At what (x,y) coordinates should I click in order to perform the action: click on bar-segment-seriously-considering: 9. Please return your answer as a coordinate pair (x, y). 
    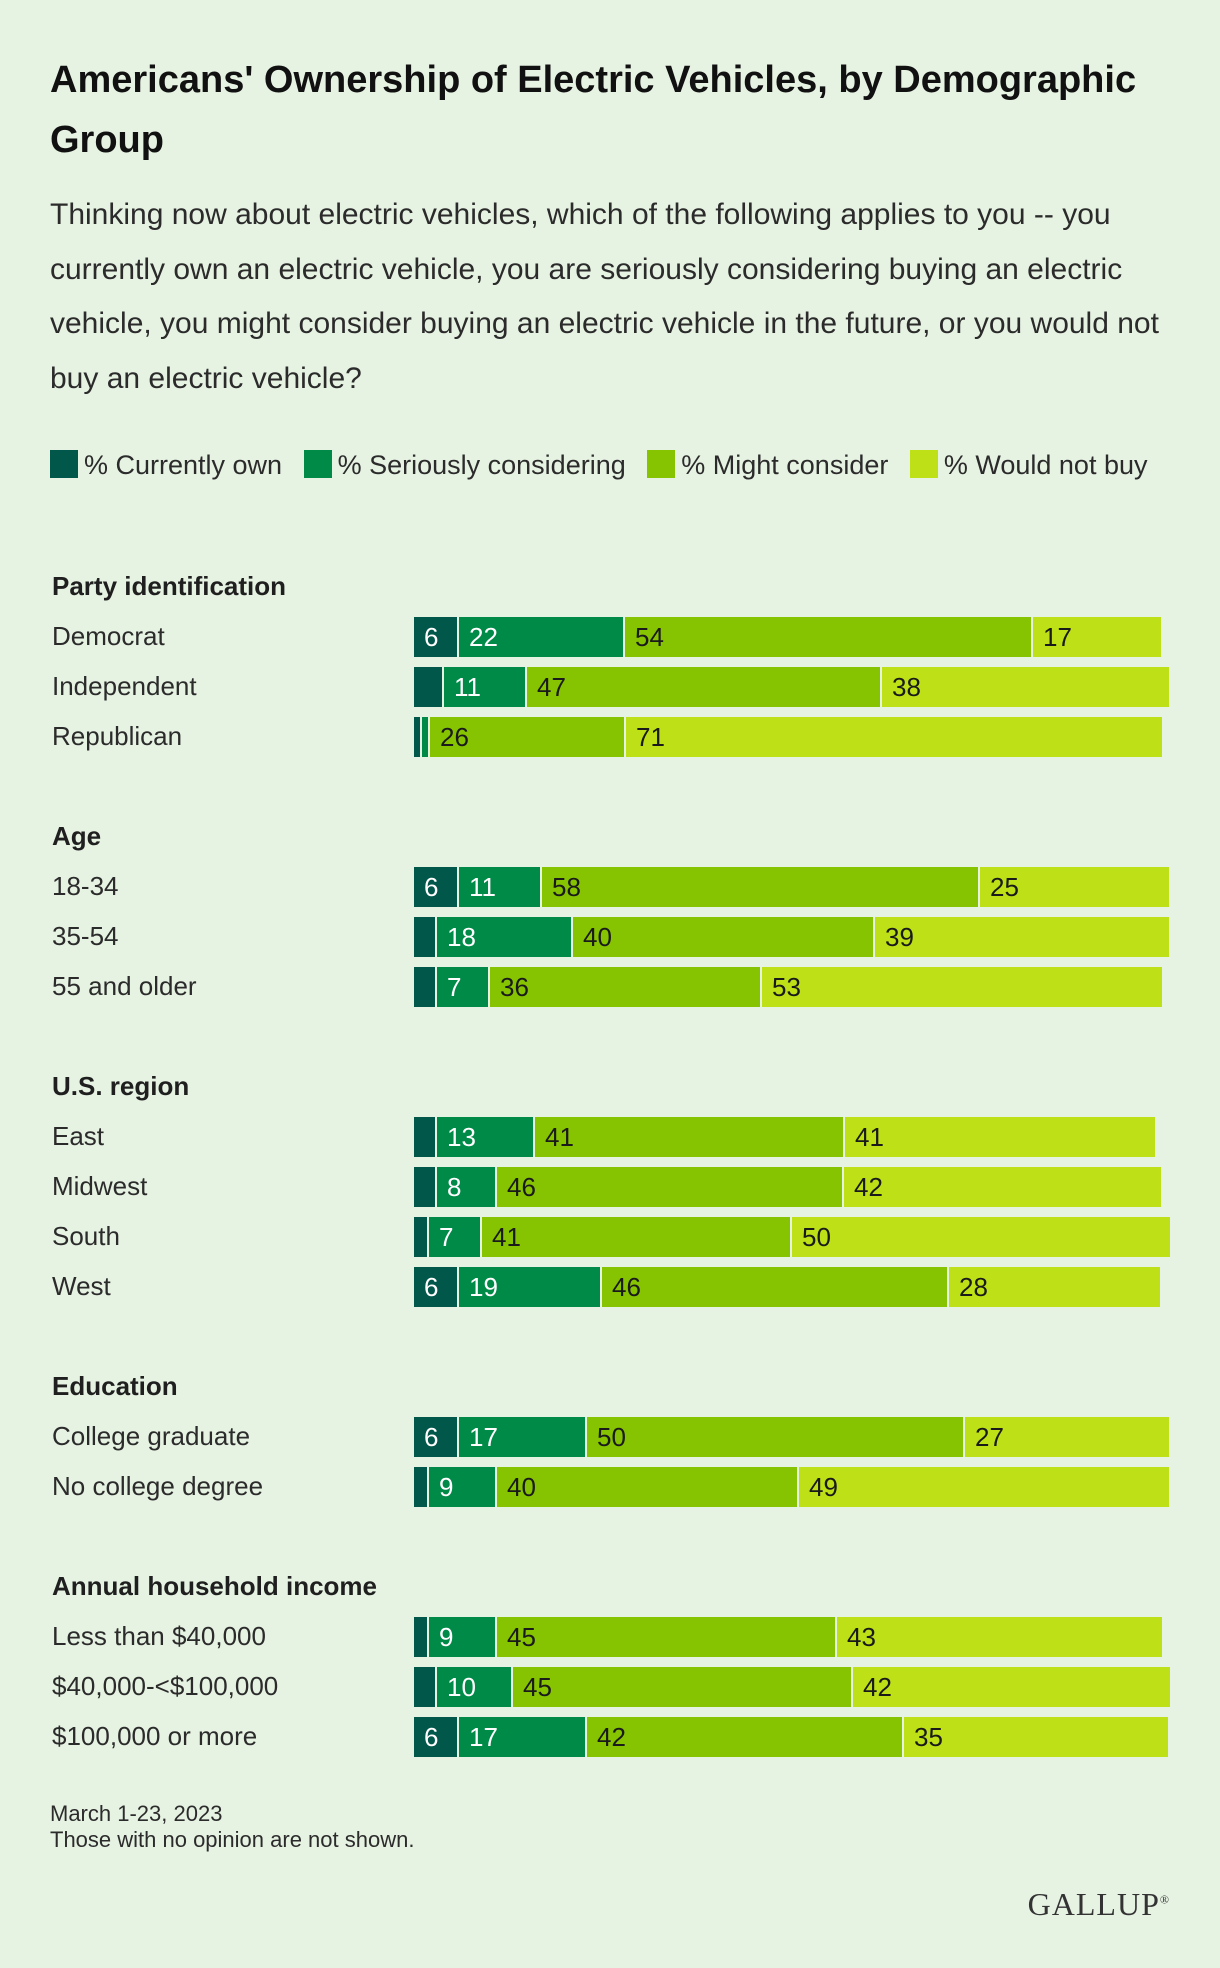
    Looking at the image, I should click on (463, 1487).